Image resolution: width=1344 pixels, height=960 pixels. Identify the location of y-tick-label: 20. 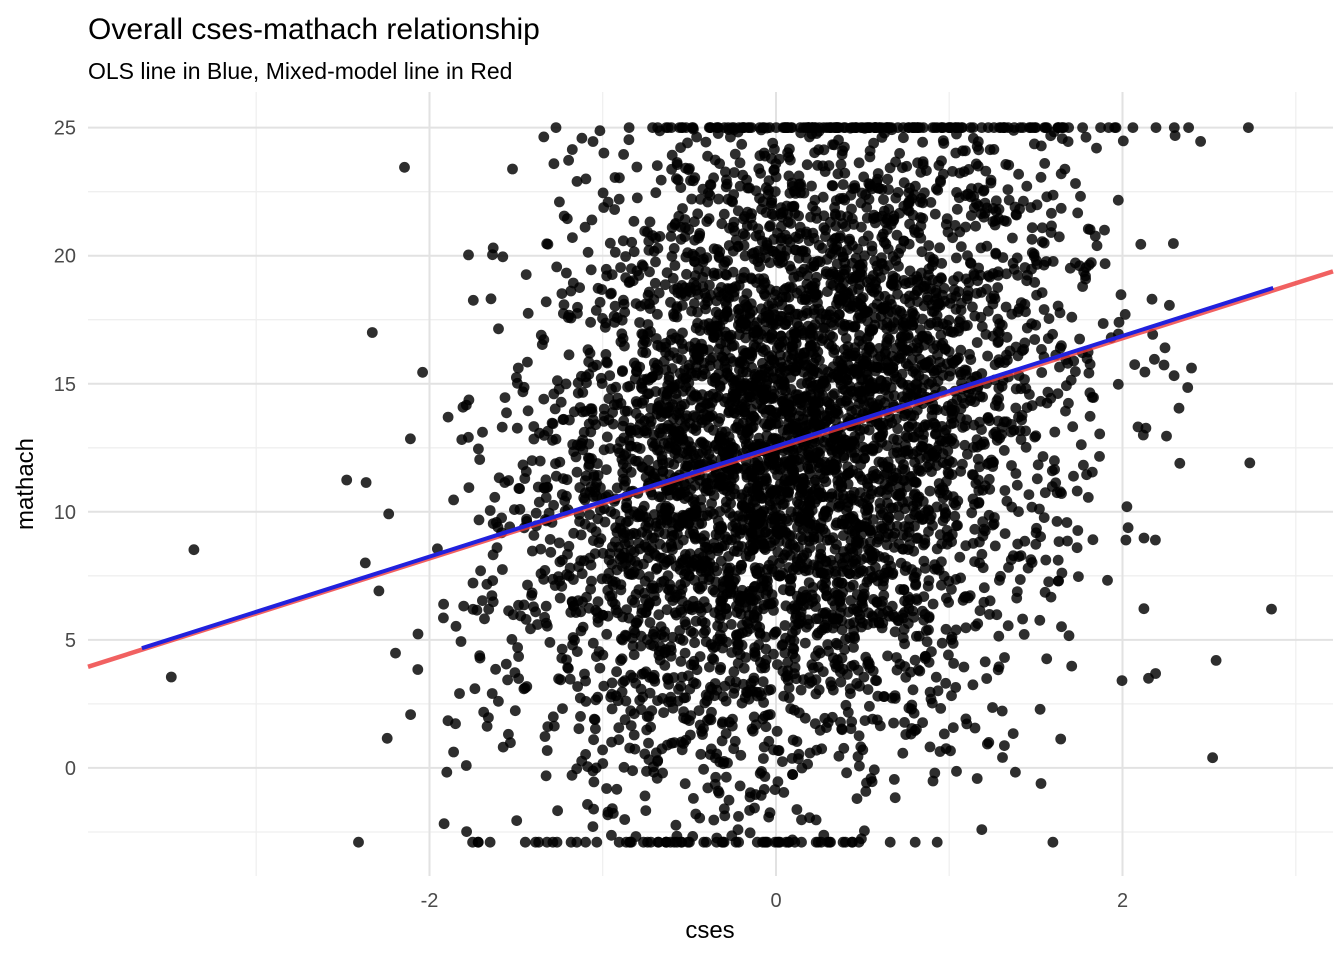
(65, 257).